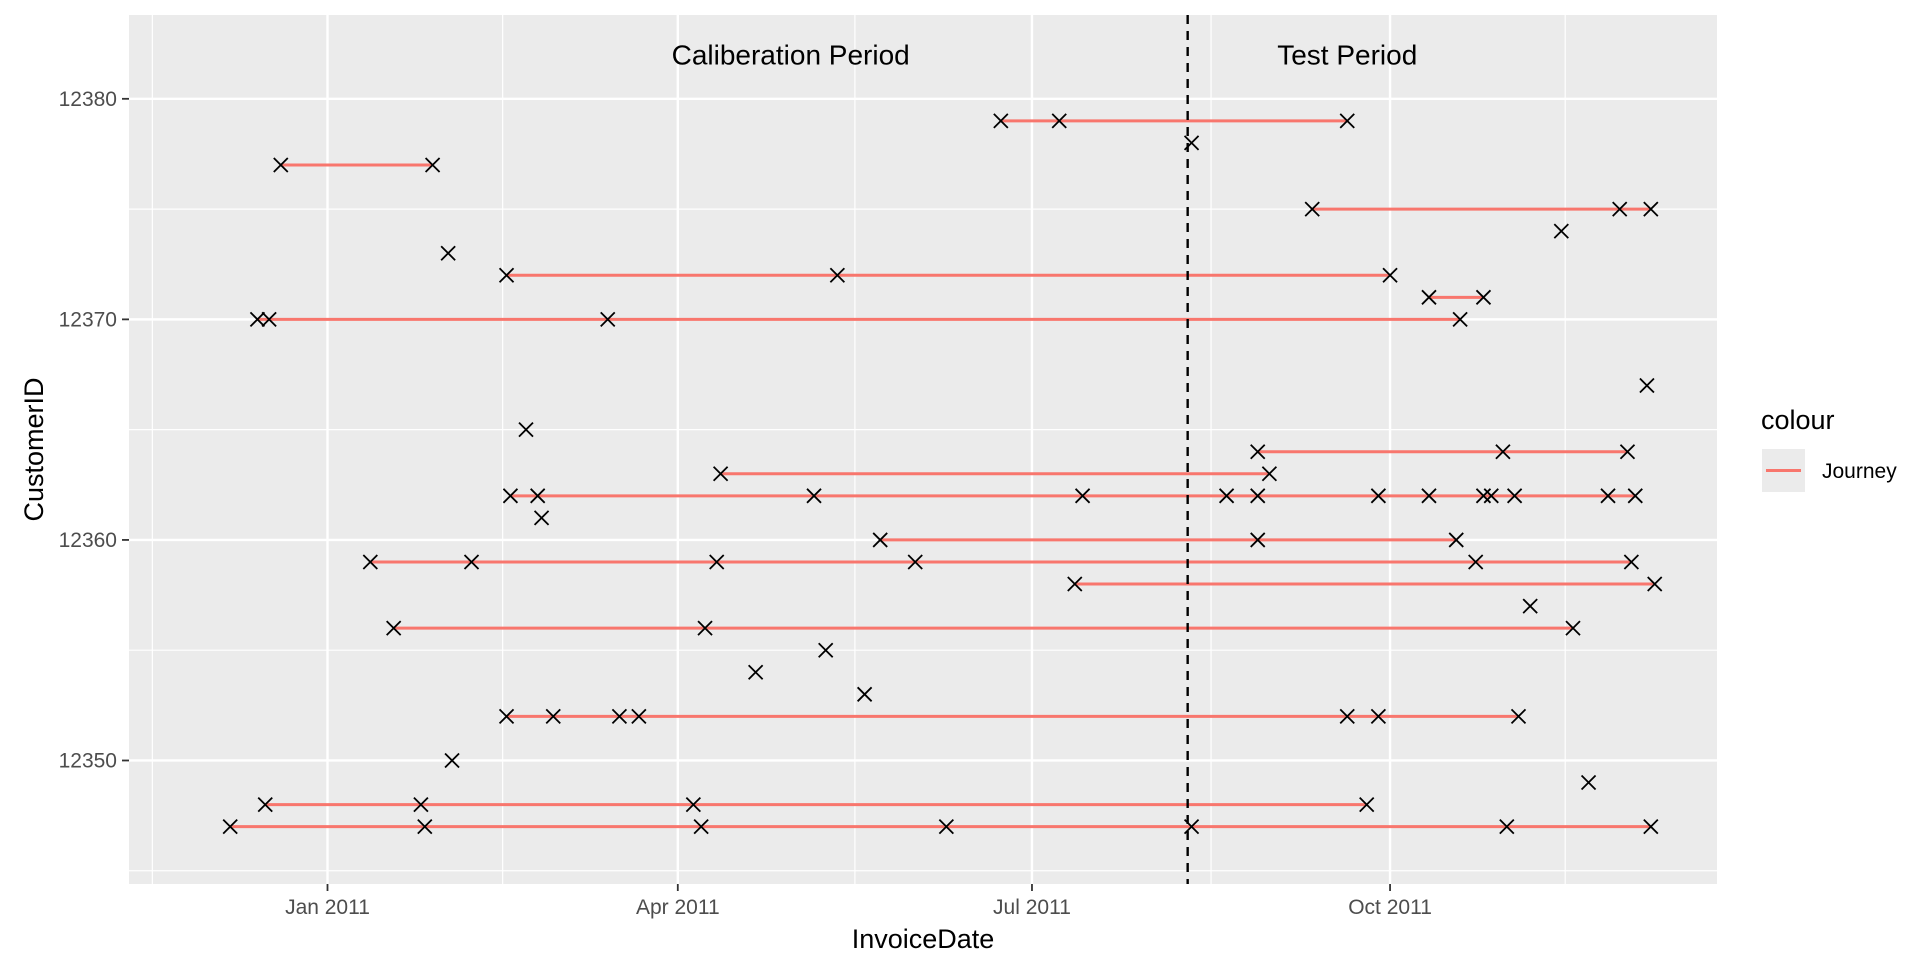  What do you see at coordinates (1390, 907) in the screenshot?
I see `x-tick-label: Oct 2011` at bounding box center [1390, 907].